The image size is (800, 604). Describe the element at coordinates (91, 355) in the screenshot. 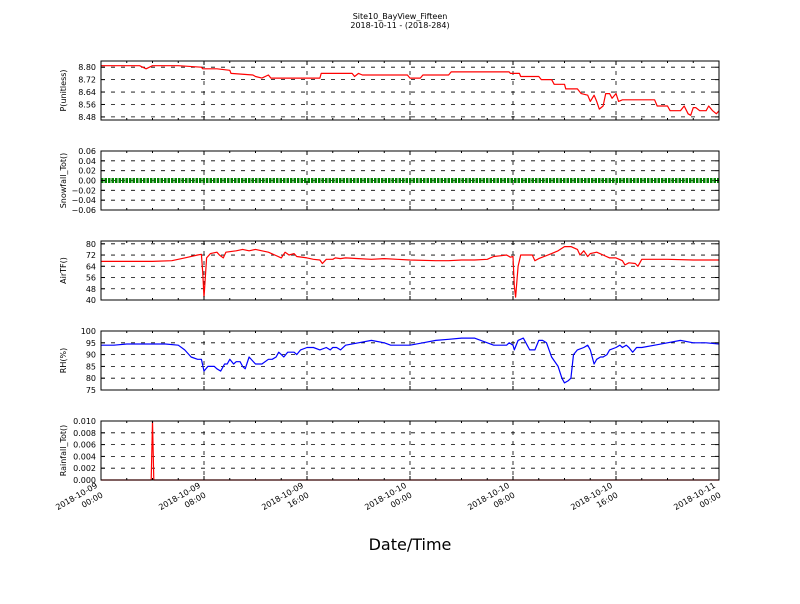

I see `y-tick-label: 90` at that location.